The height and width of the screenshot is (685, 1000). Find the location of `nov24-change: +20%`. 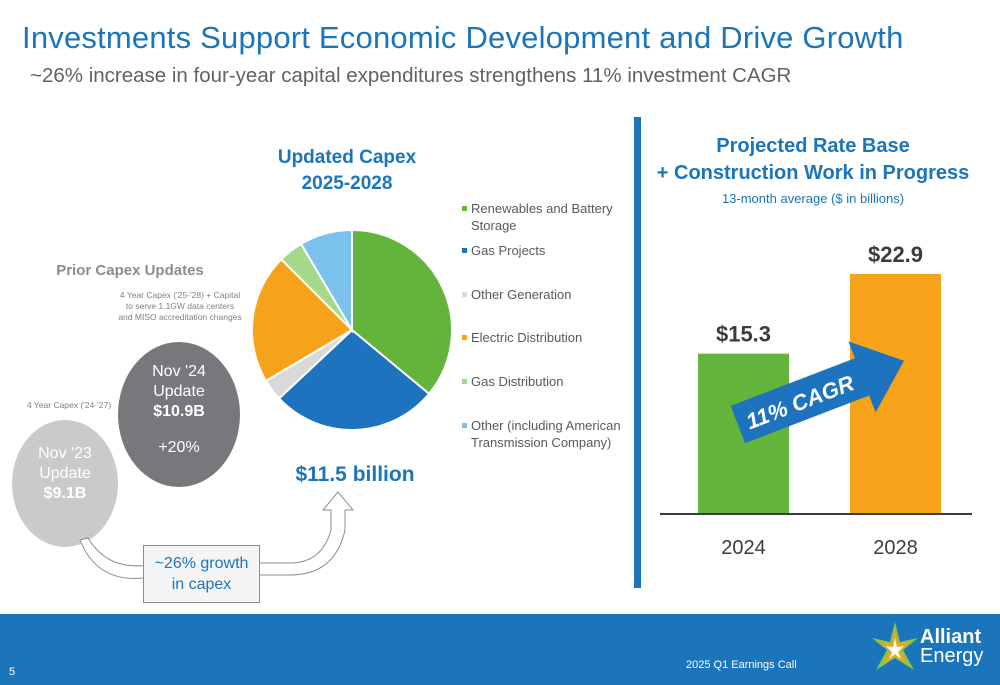

nov24-change: +20% is located at coordinates (179, 447).